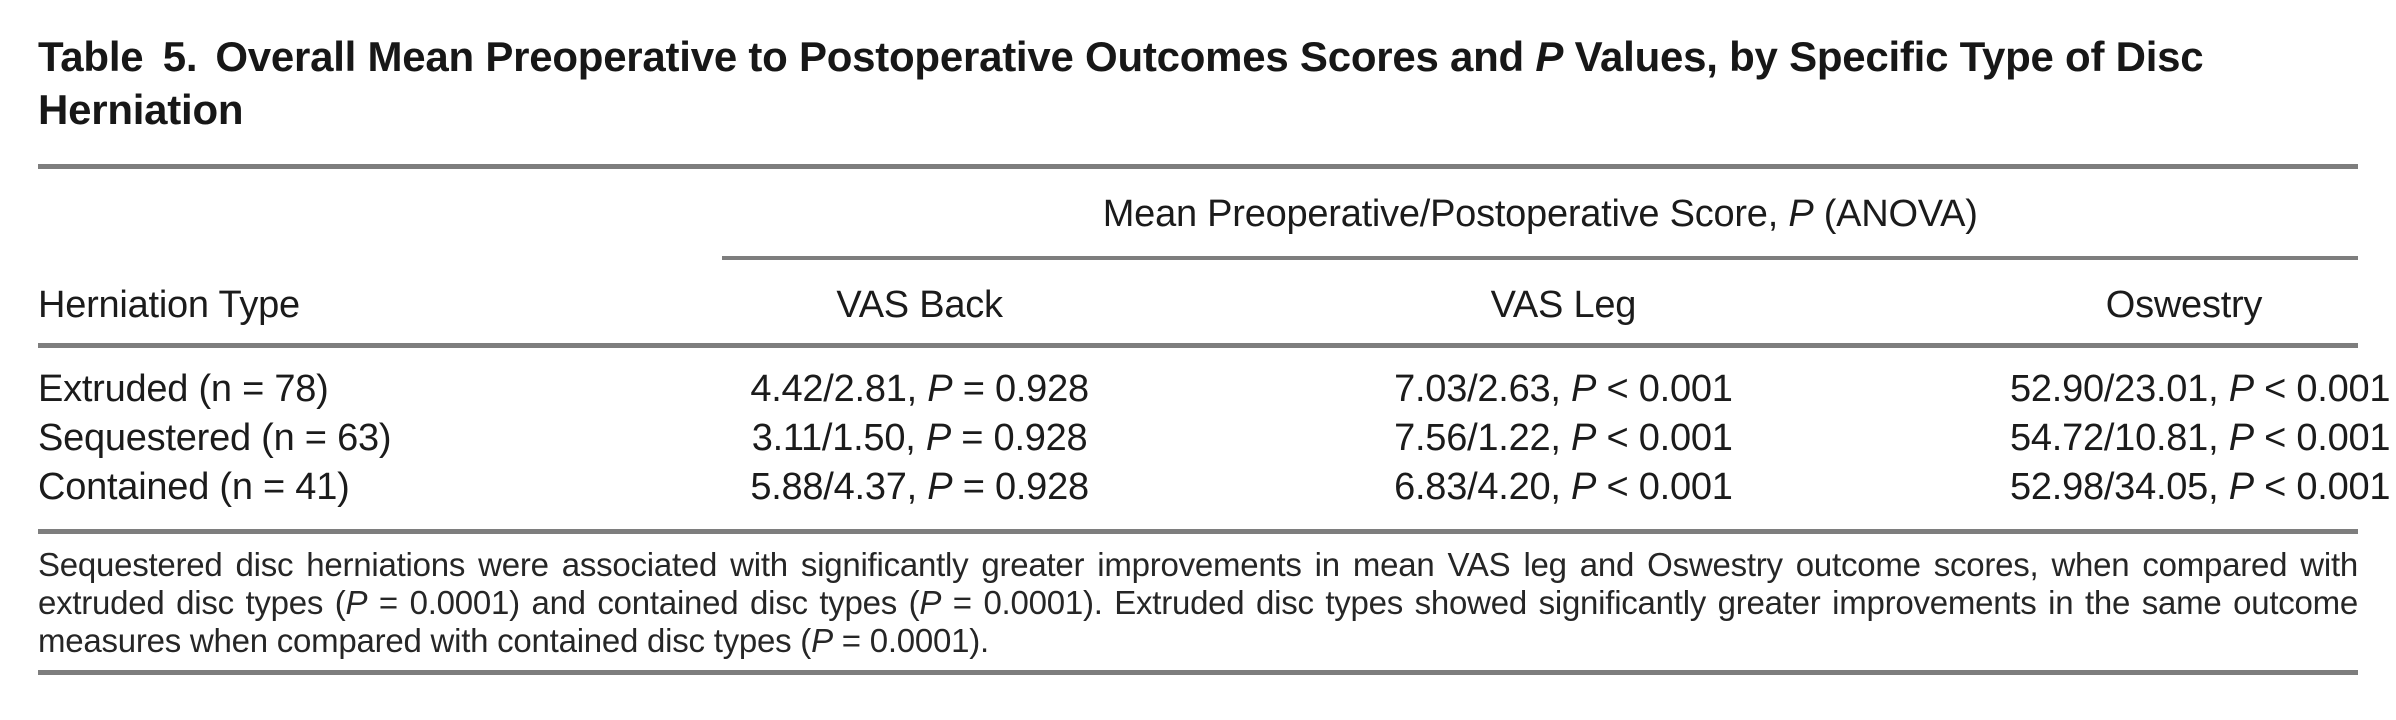  I want to click on column-header-vas-leg: VAS Leg, so click(1563, 303).